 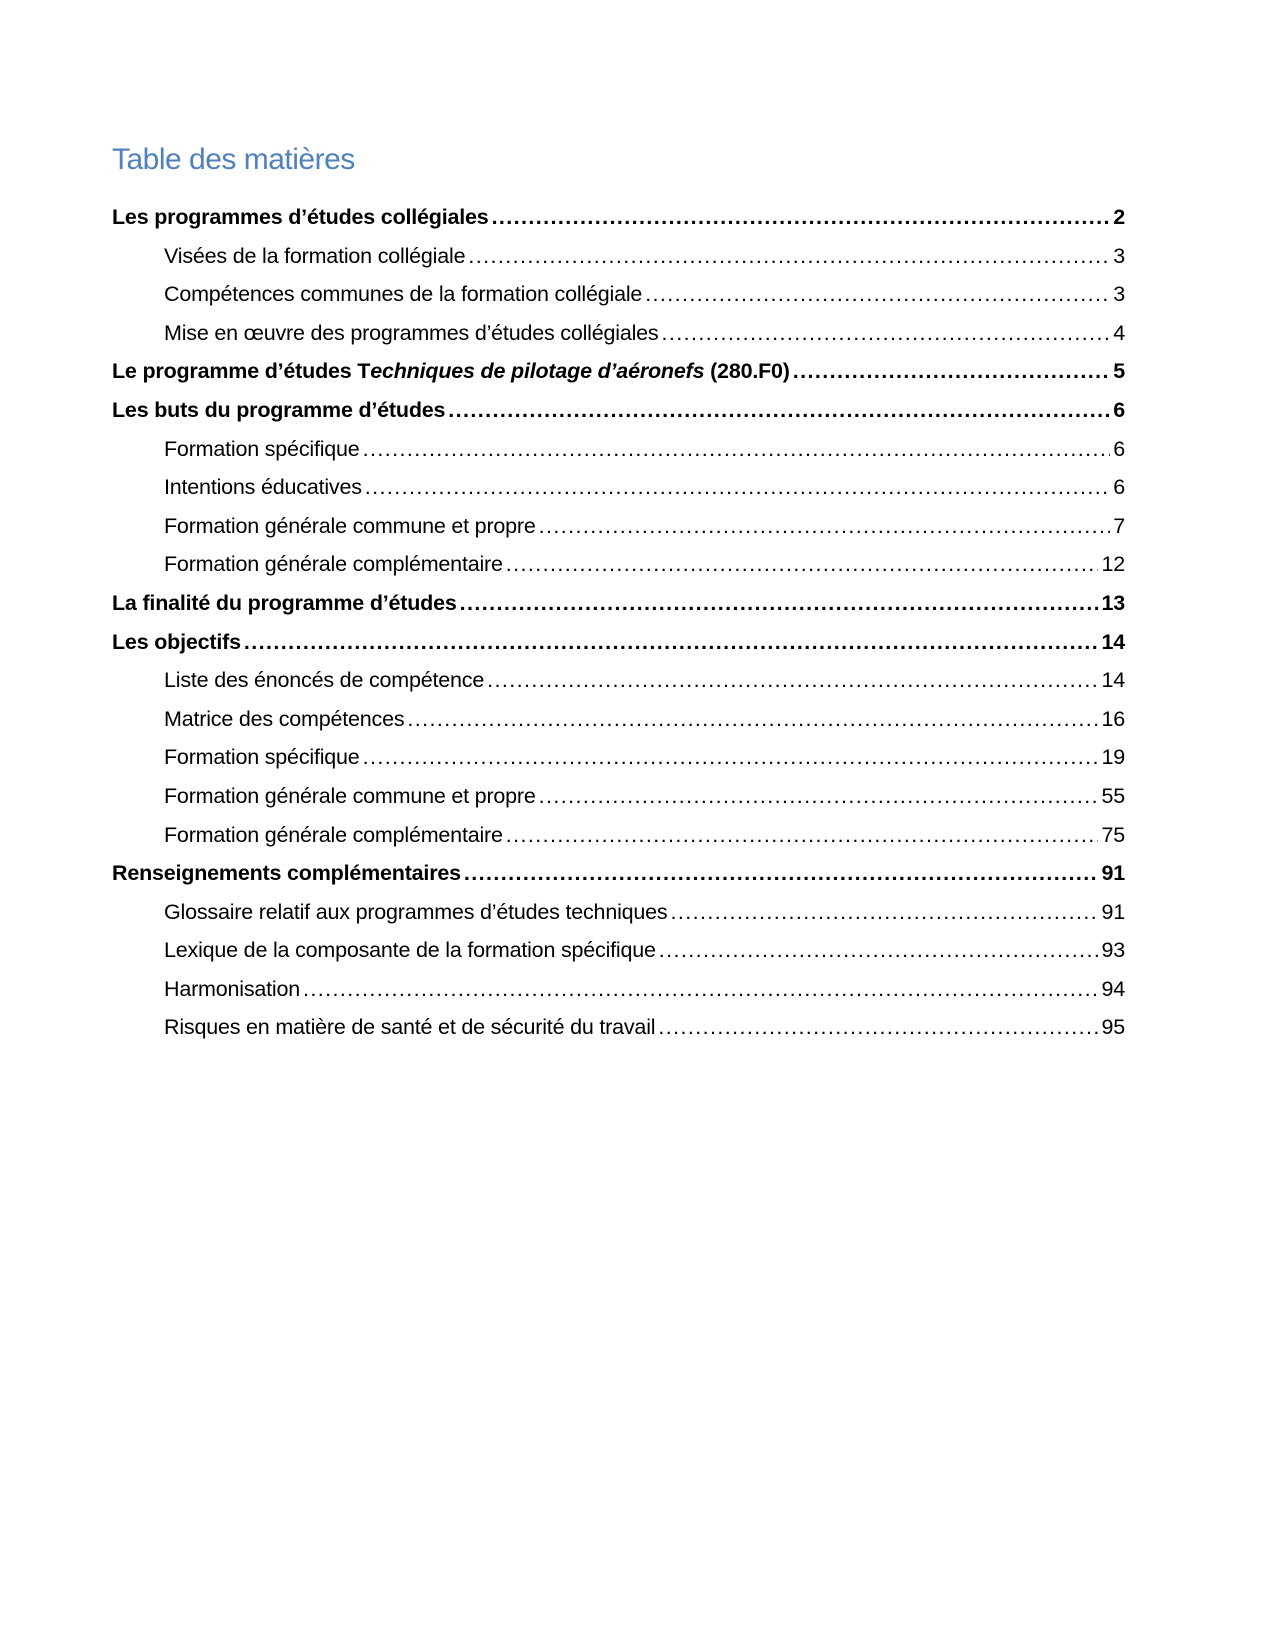 I want to click on toc-entry-label-part: echniques de pilotage d’aéronefs, so click(x=537, y=371).